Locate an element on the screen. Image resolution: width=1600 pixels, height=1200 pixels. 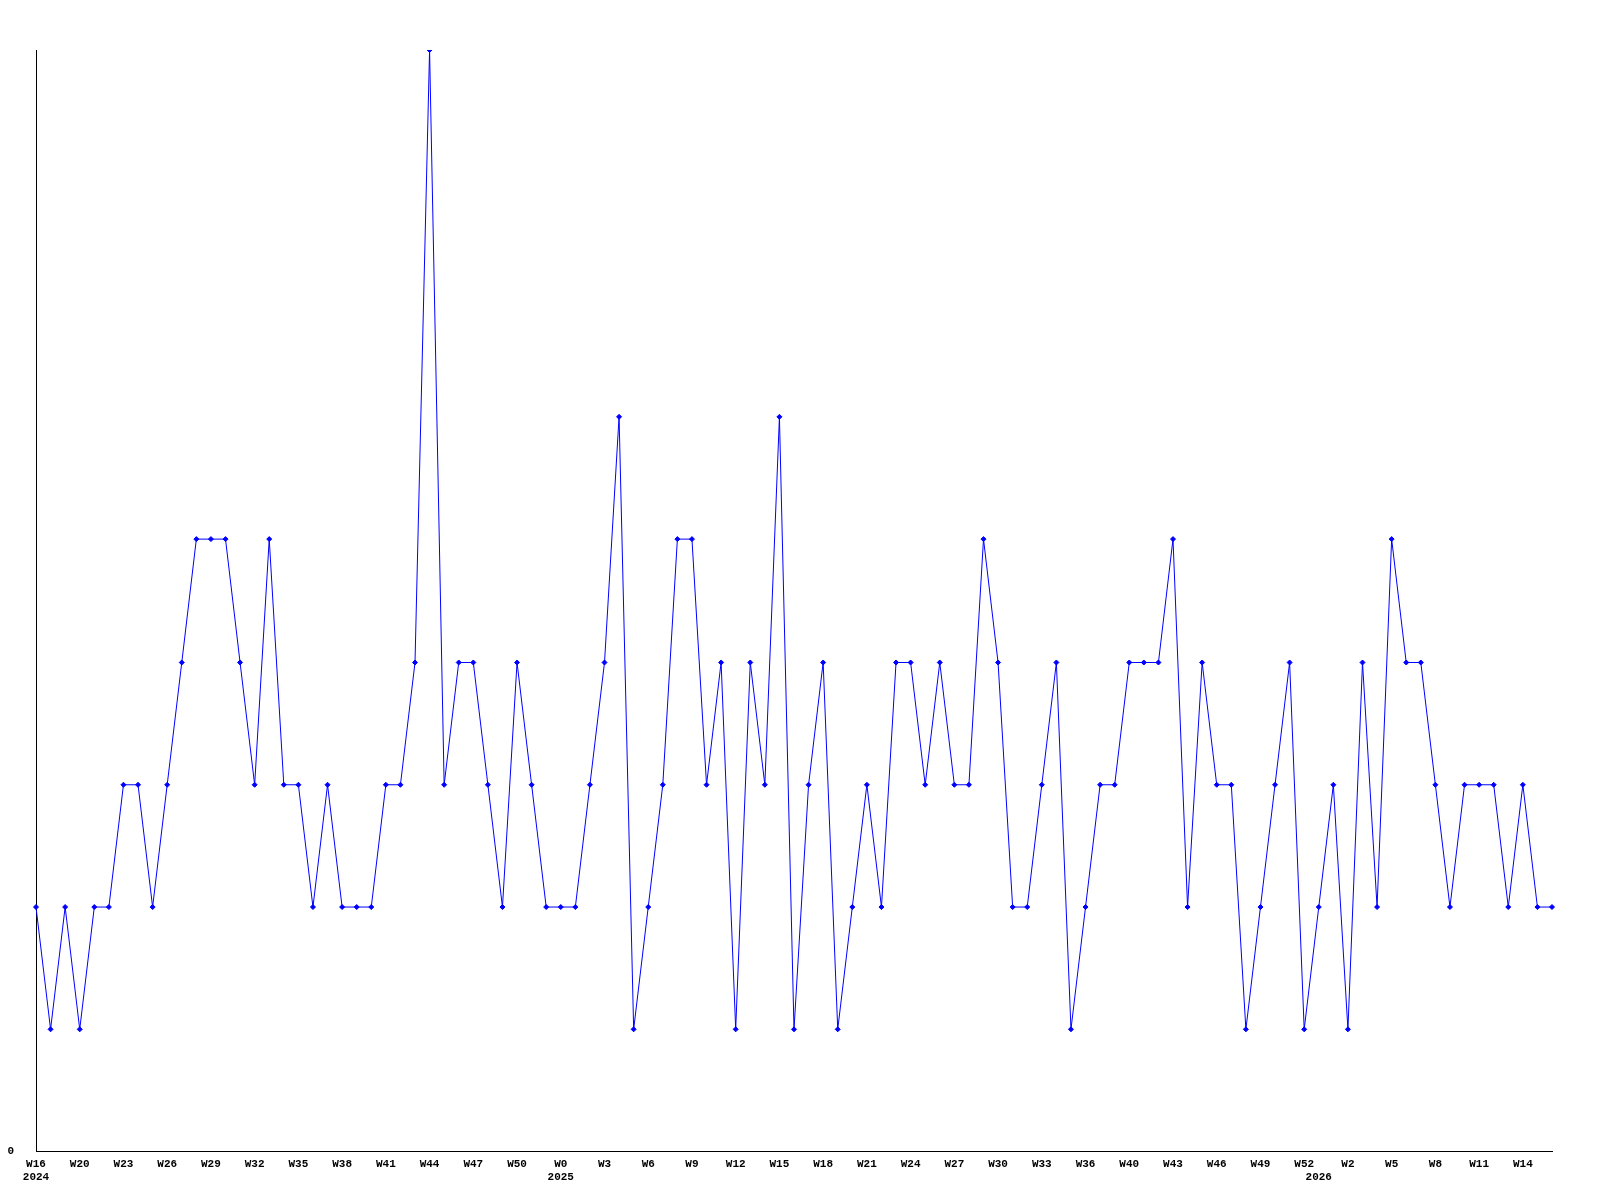
x-tick-label: W8 is located at coordinates (1435, 1163).